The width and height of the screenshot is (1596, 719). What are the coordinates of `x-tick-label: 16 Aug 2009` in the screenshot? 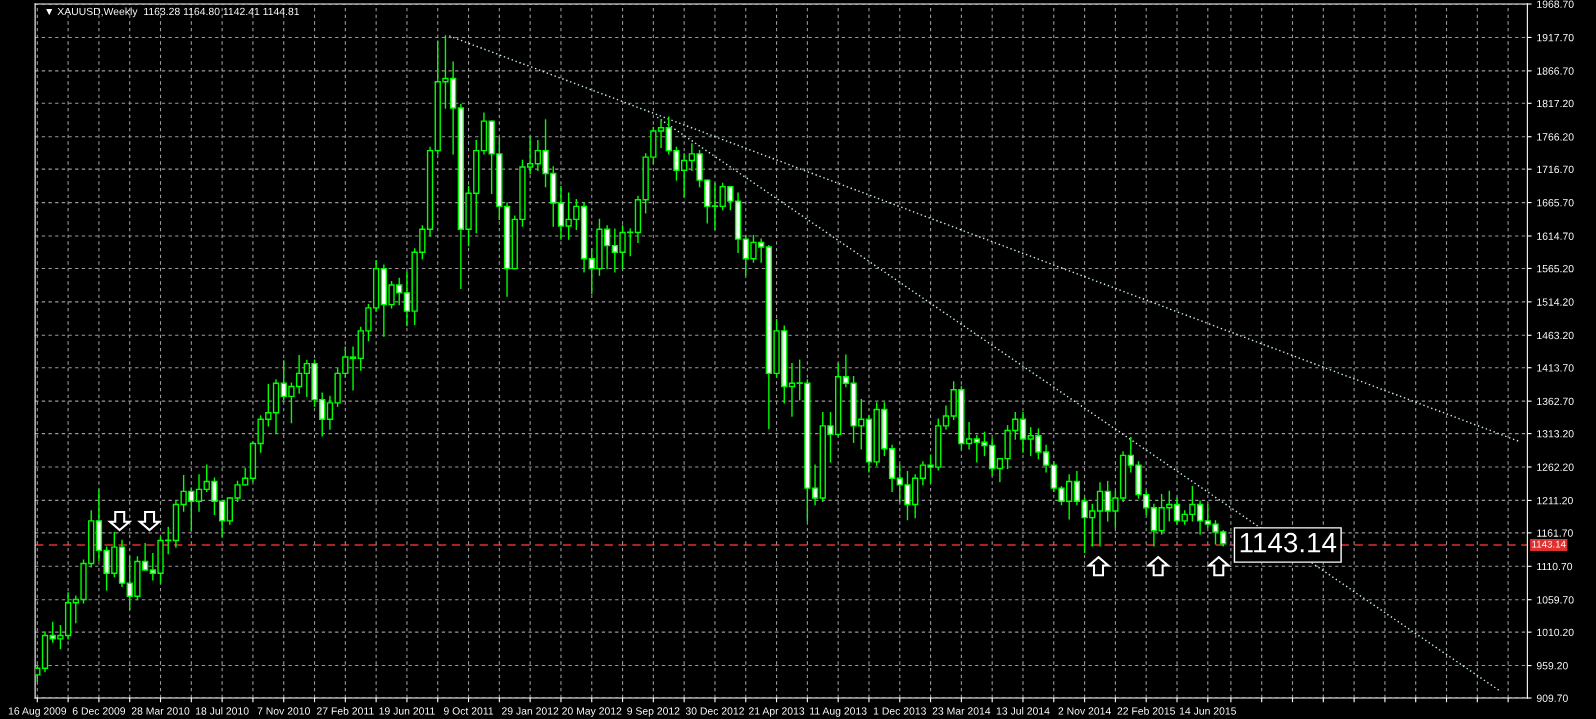 It's located at (37, 712).